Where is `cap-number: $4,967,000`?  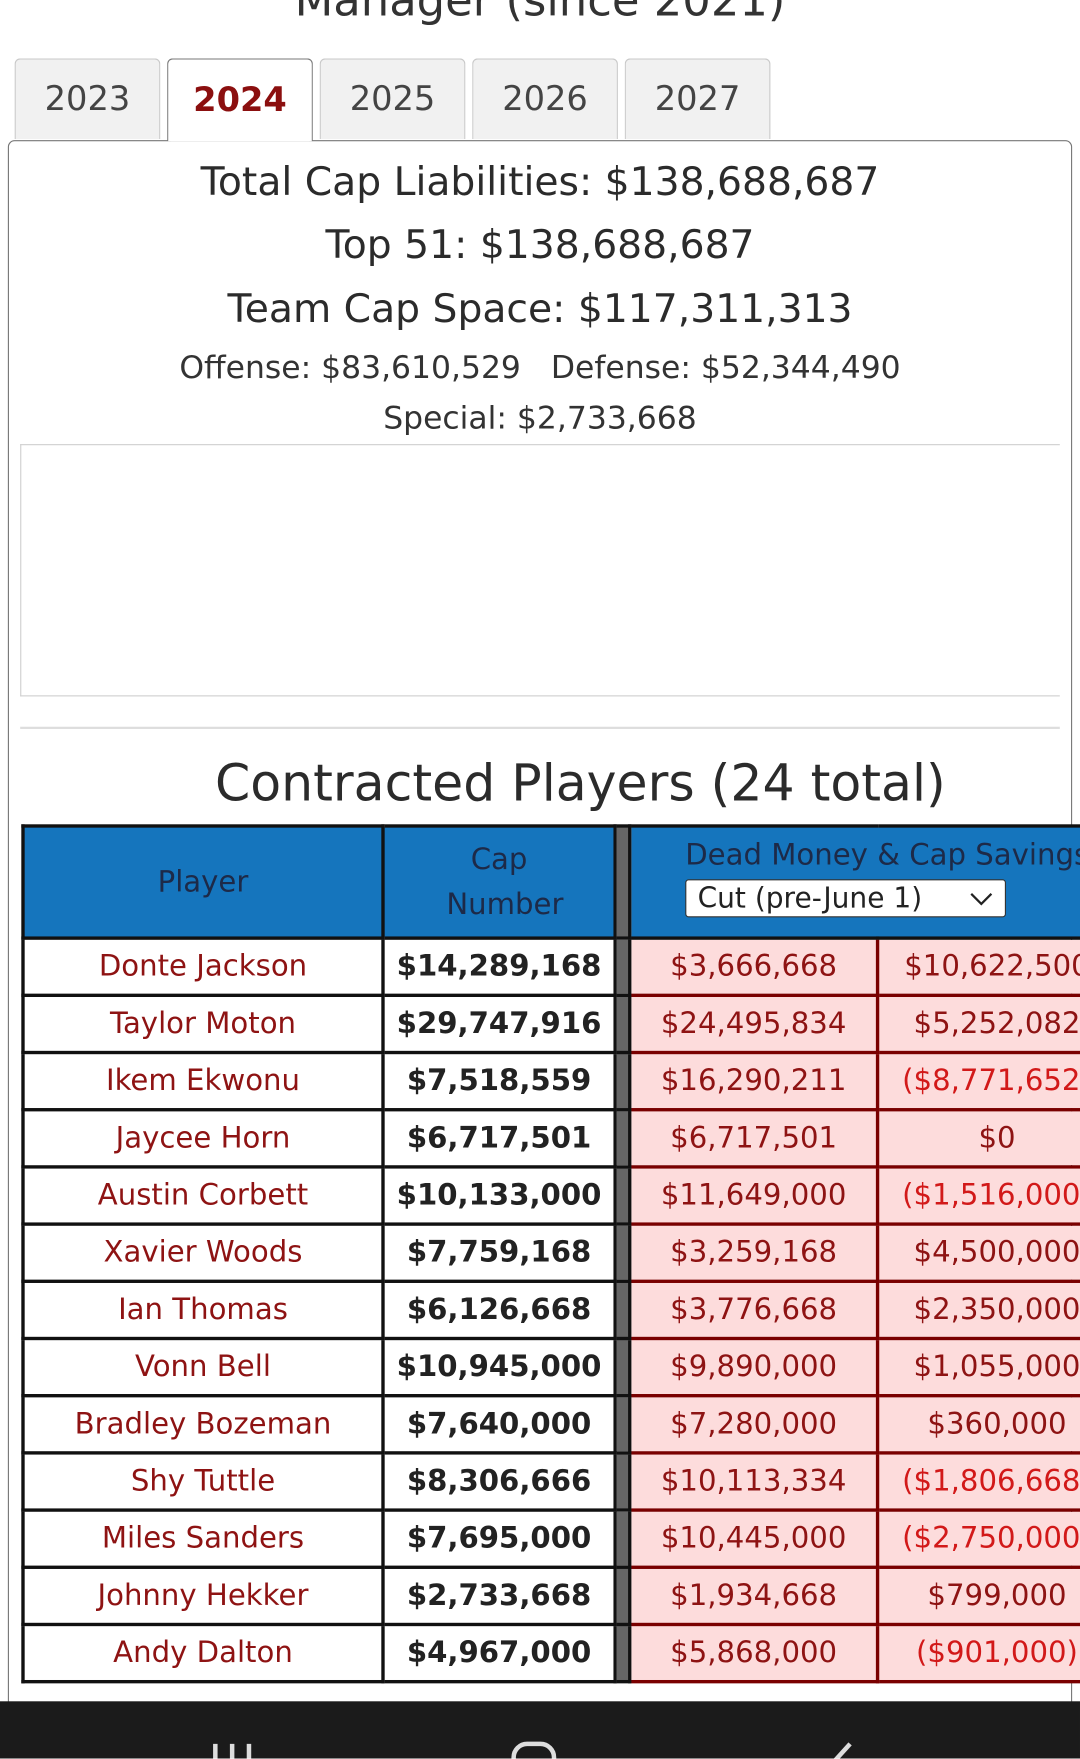
cap-number: $4,967,000 is located at coordinates (499, 1653).